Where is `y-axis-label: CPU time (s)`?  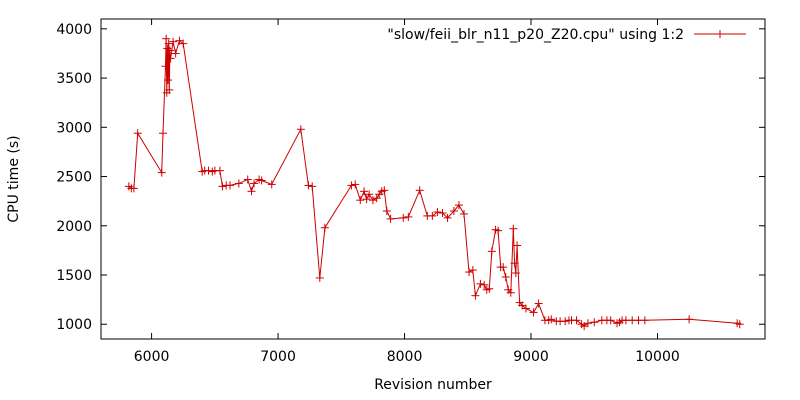 y-axis-label: CPU time (s) is located at coordinates (14, 178).